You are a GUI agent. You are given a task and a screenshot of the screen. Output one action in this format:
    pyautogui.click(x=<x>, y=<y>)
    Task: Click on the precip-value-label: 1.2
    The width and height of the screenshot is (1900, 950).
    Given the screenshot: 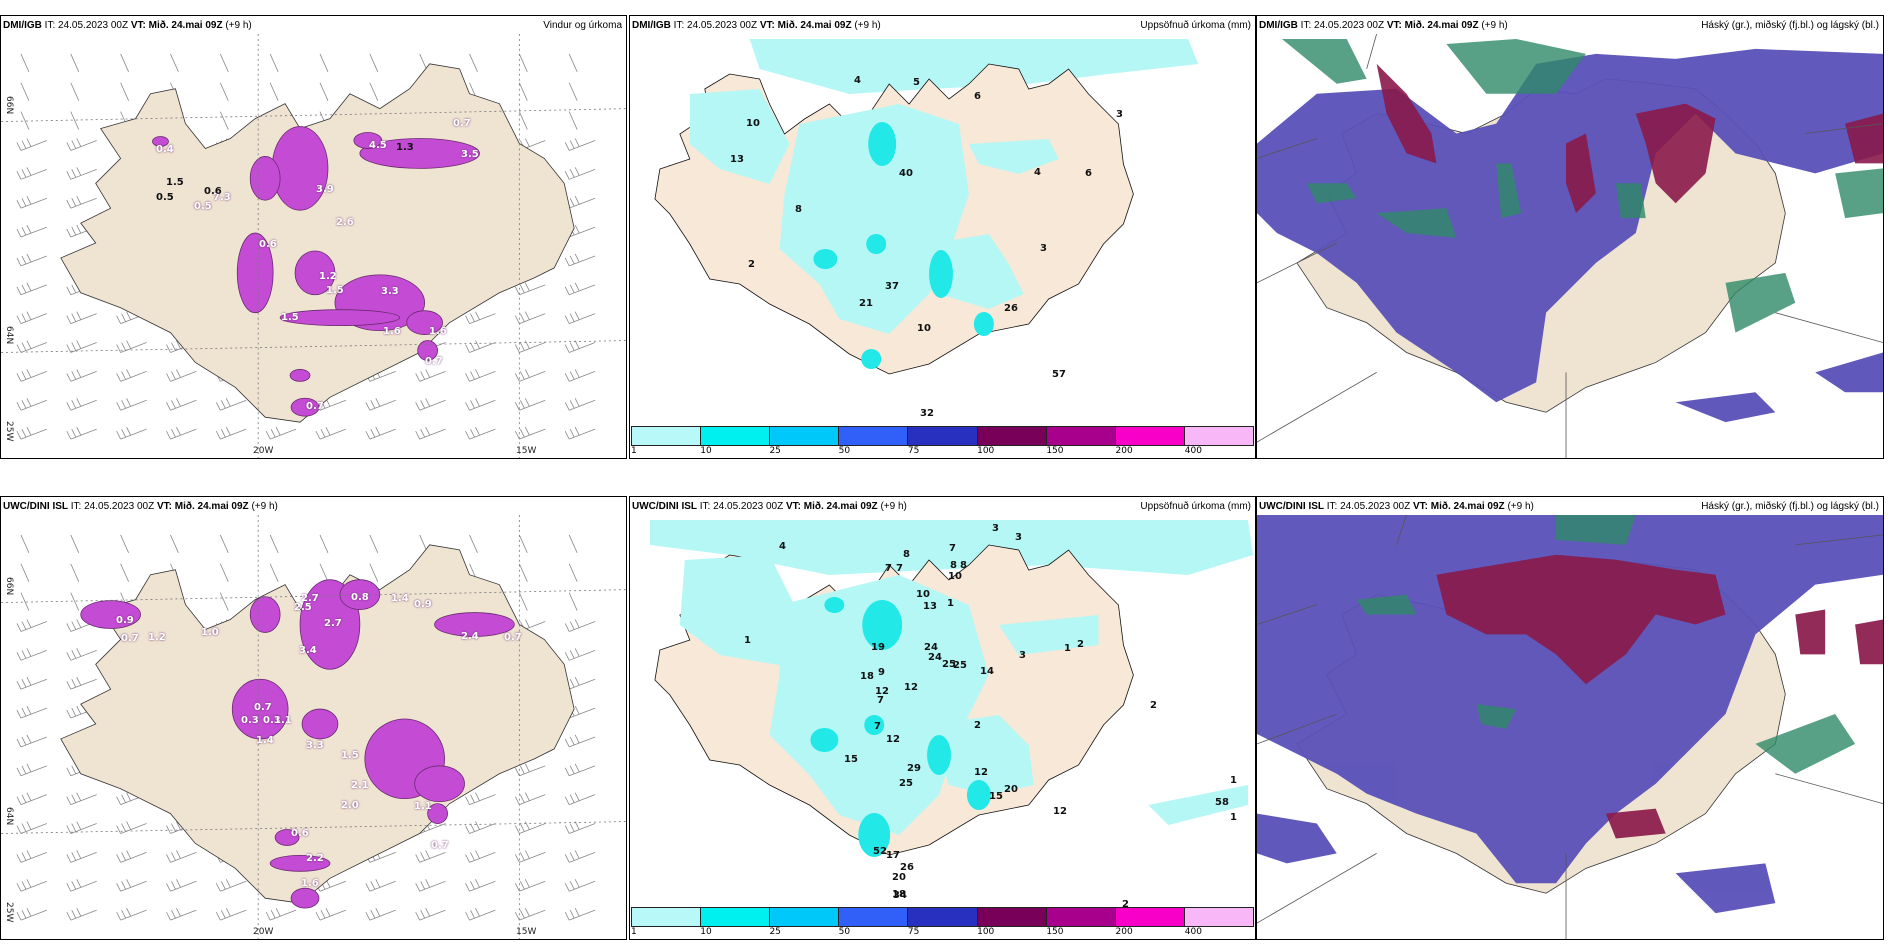 What is the action you would take?
    pyautogui.click(x=328, y=276)
    